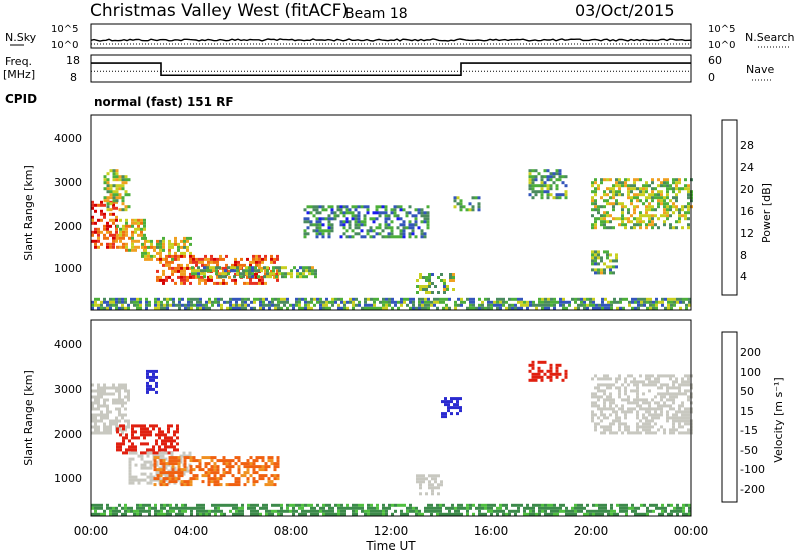  What do you see at coordinates (219, 11) in the screenshot?
I see `station-title: Christmas Valley West (fitACF)` at bounding box center [219, 11].